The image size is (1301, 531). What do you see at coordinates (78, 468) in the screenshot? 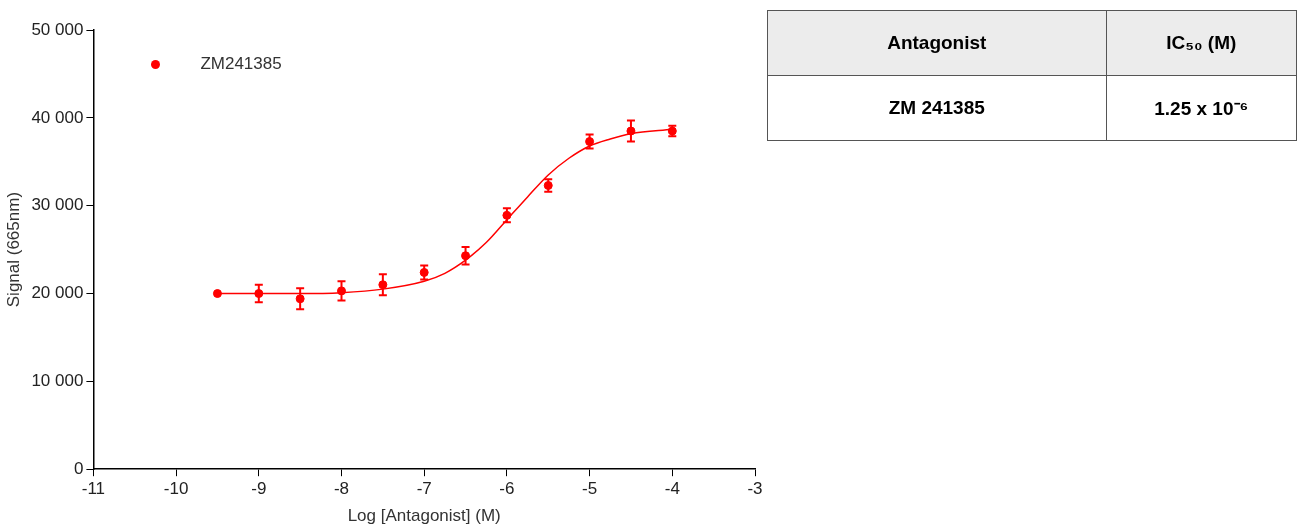
I see `y-tick-label: 0` at bounding box center [78, 468].